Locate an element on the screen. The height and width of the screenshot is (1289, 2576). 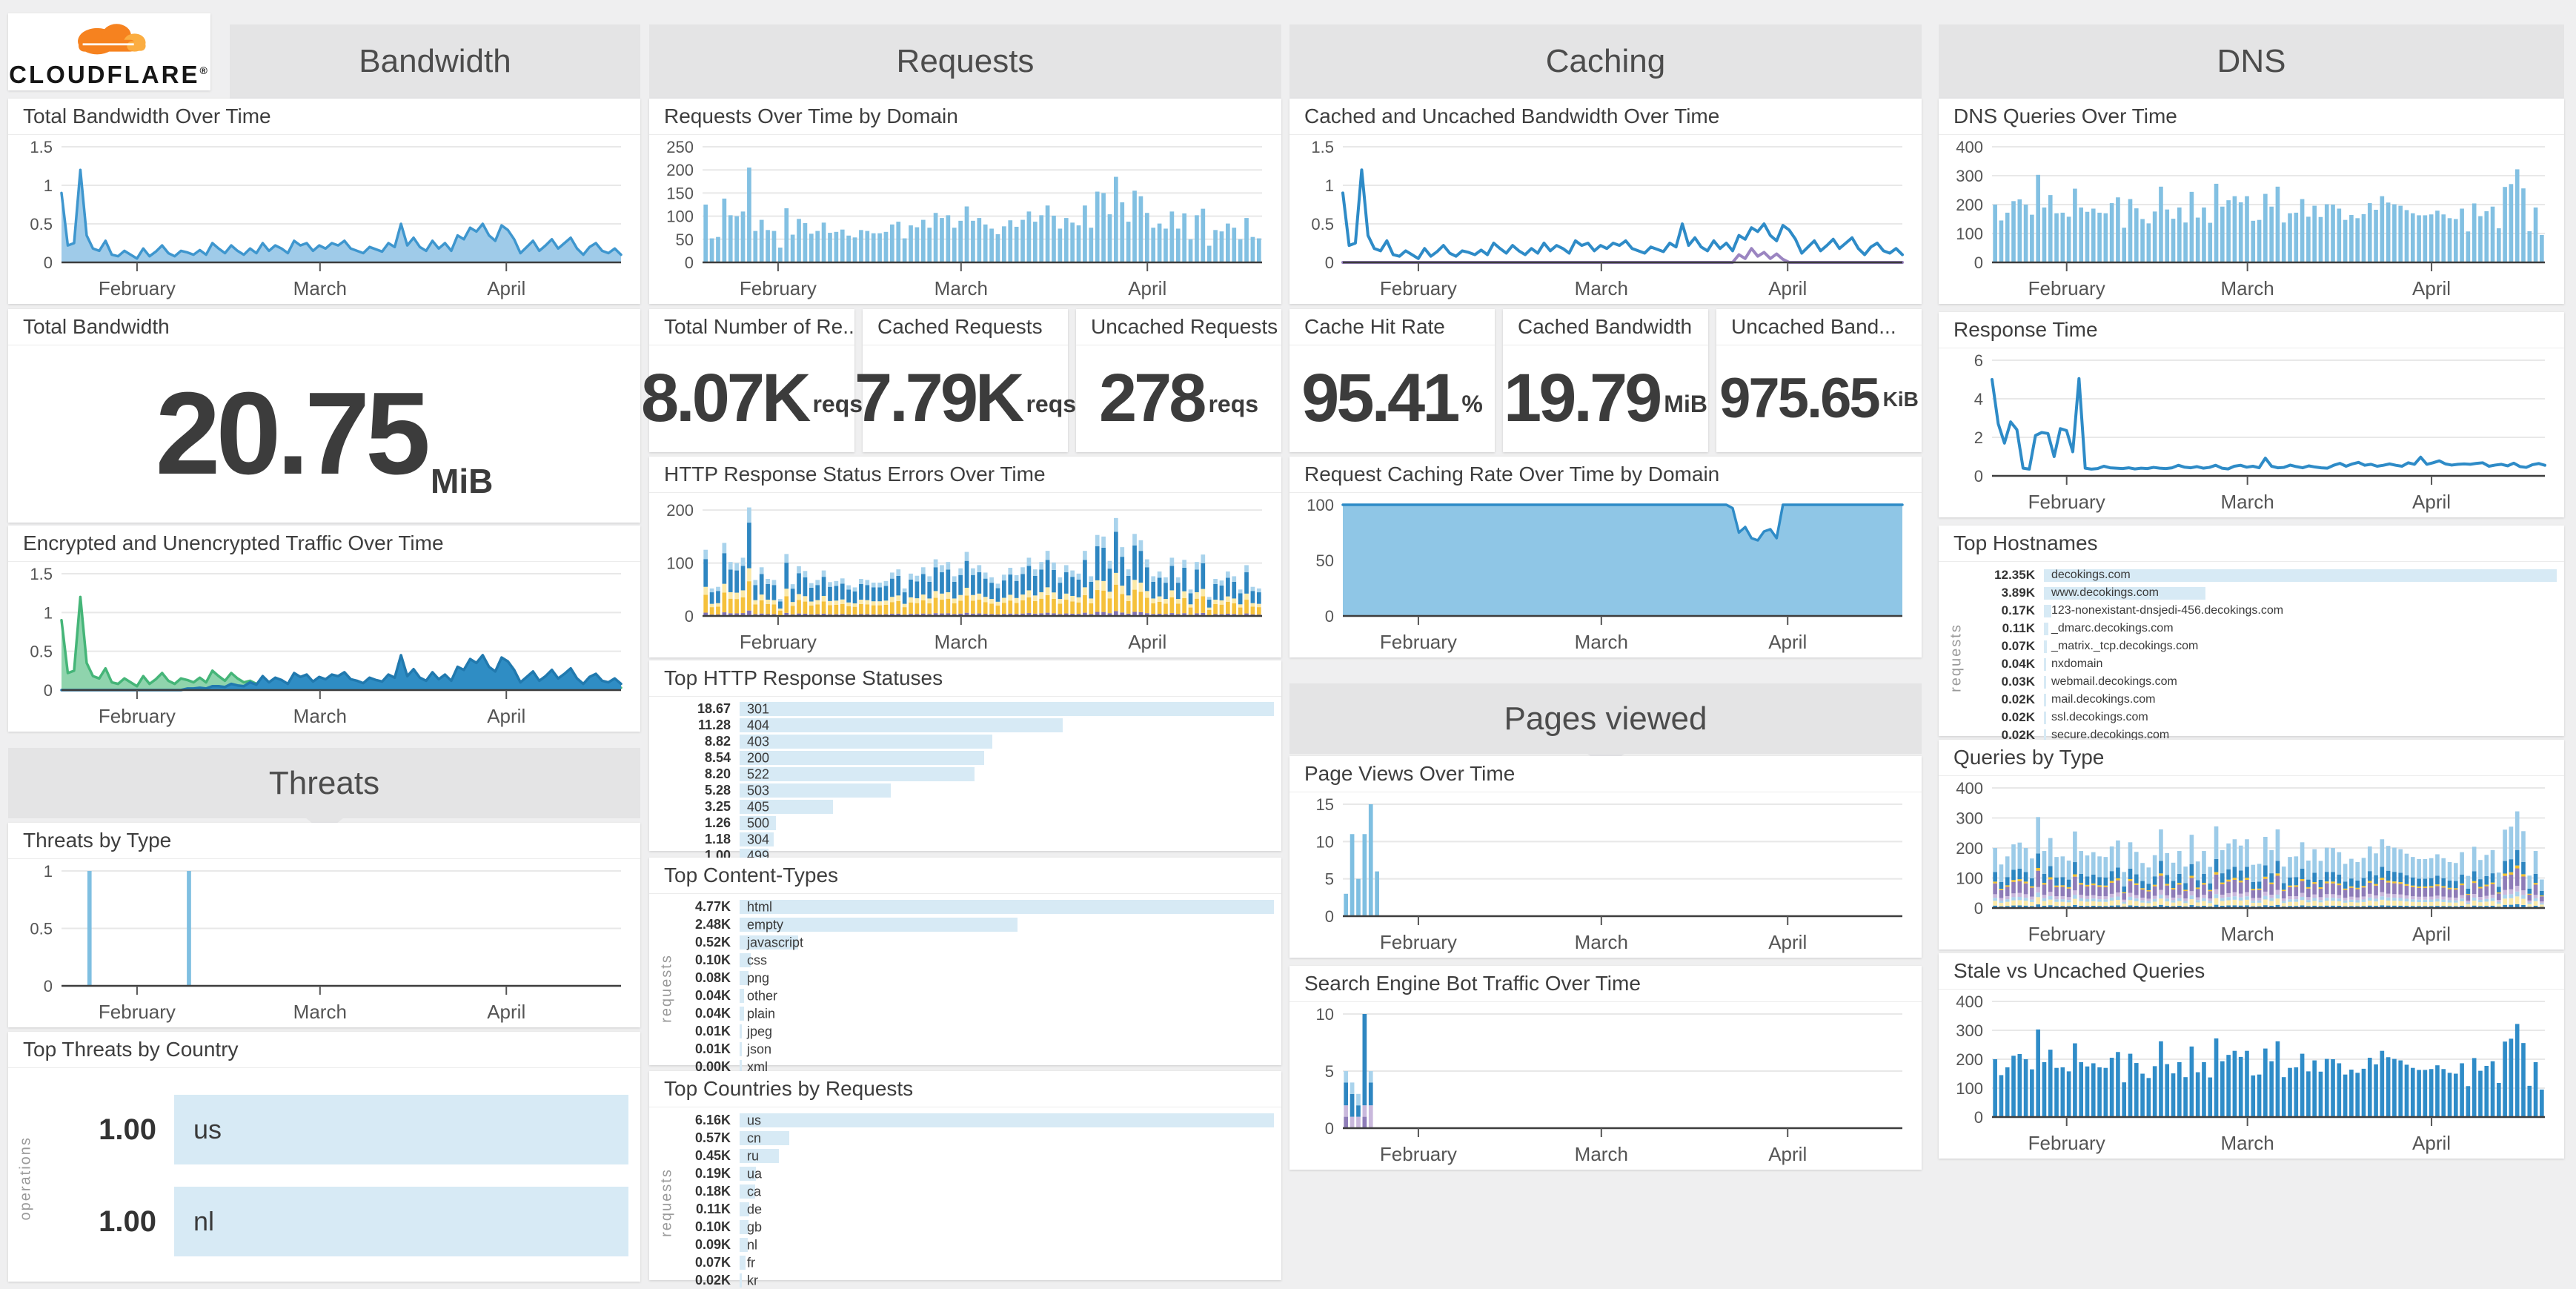
row-label: gb is located at coordinates (755, 1226).